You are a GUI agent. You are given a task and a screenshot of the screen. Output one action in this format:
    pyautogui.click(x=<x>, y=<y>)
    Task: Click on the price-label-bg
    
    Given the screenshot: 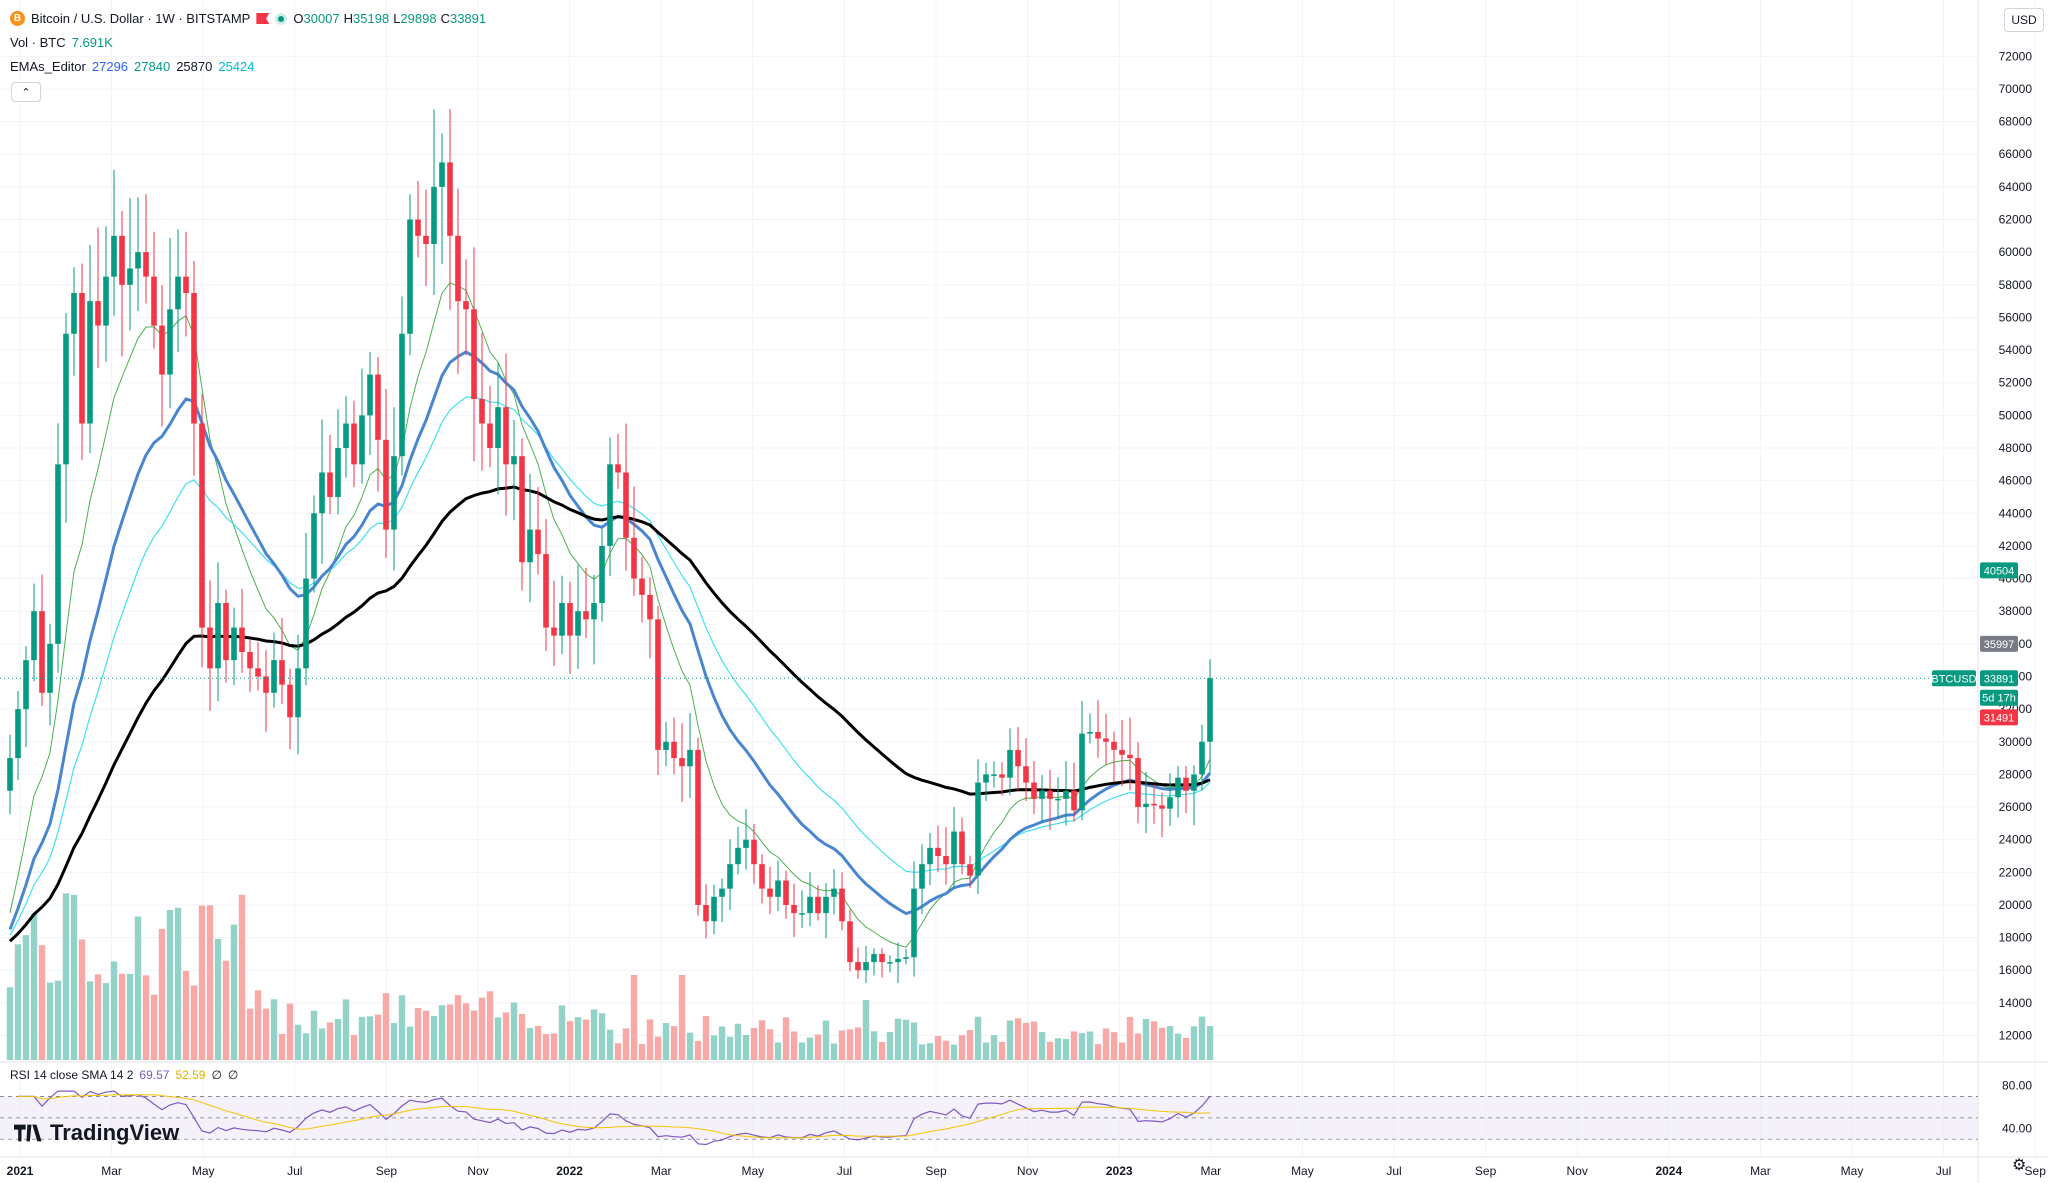 What is the action you would take?
    pyautogui.click(x=1999, y=570)
    